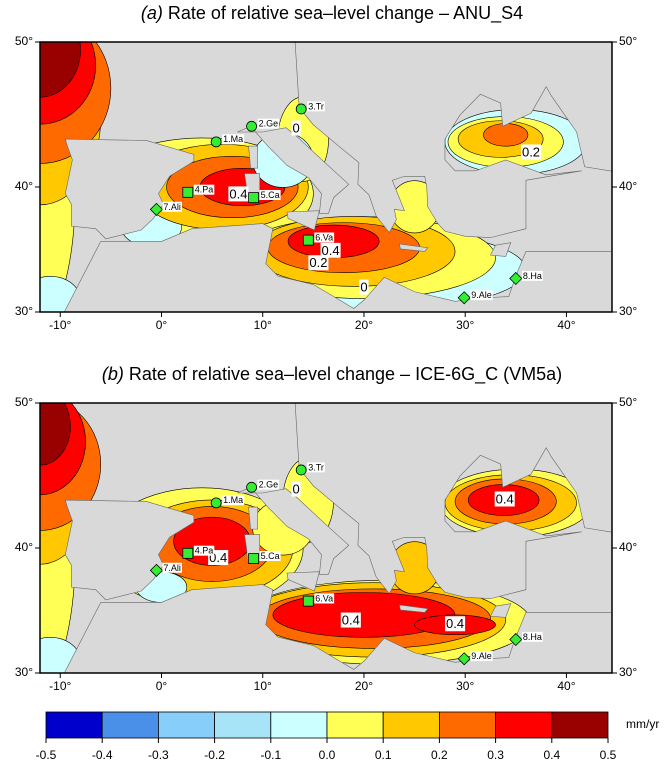 This screenshot has height=774, width=664. What do you see at coordinates (608, 755) in the screenshot?
I see `colorbar-tick-label: 0.5` at bounding box center [608, 755].